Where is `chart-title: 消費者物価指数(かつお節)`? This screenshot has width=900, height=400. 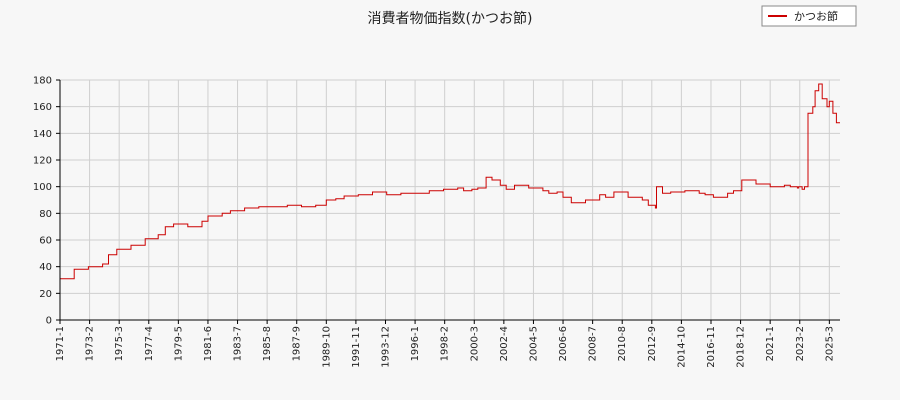 chart-title: 消費者物価指数(かつお節) is located at coordinates (450, 18).